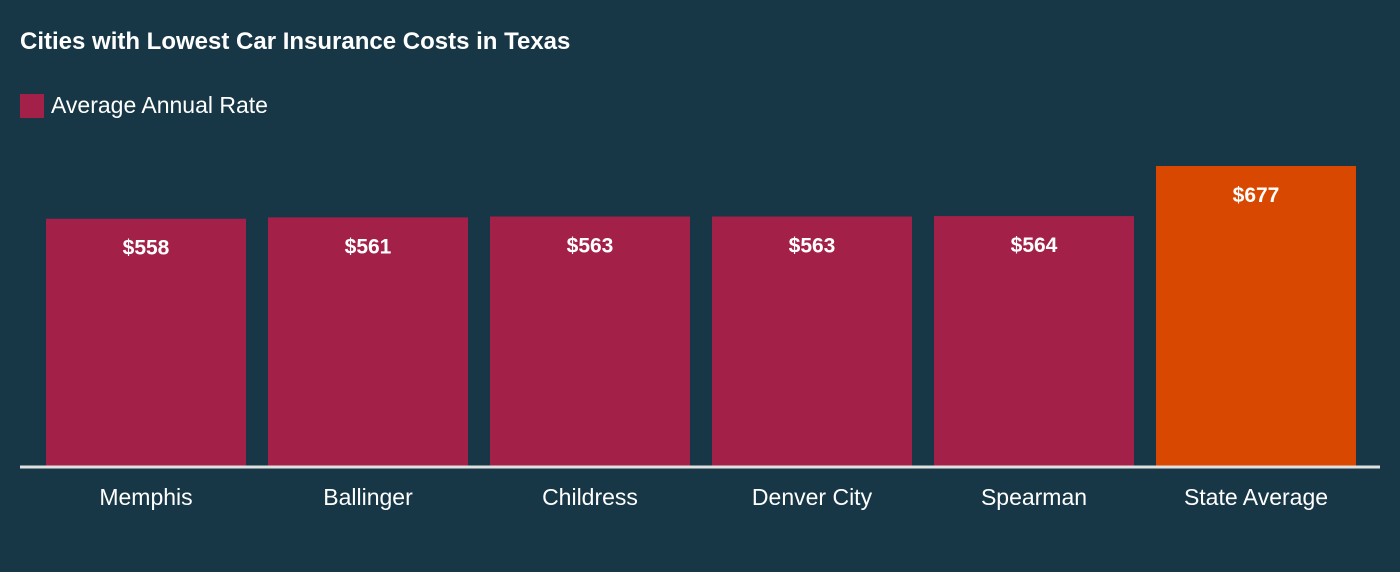  Describe the element at coordinates (368, 246) in the screenshot. I see `bar-value-label: $561` at that location.